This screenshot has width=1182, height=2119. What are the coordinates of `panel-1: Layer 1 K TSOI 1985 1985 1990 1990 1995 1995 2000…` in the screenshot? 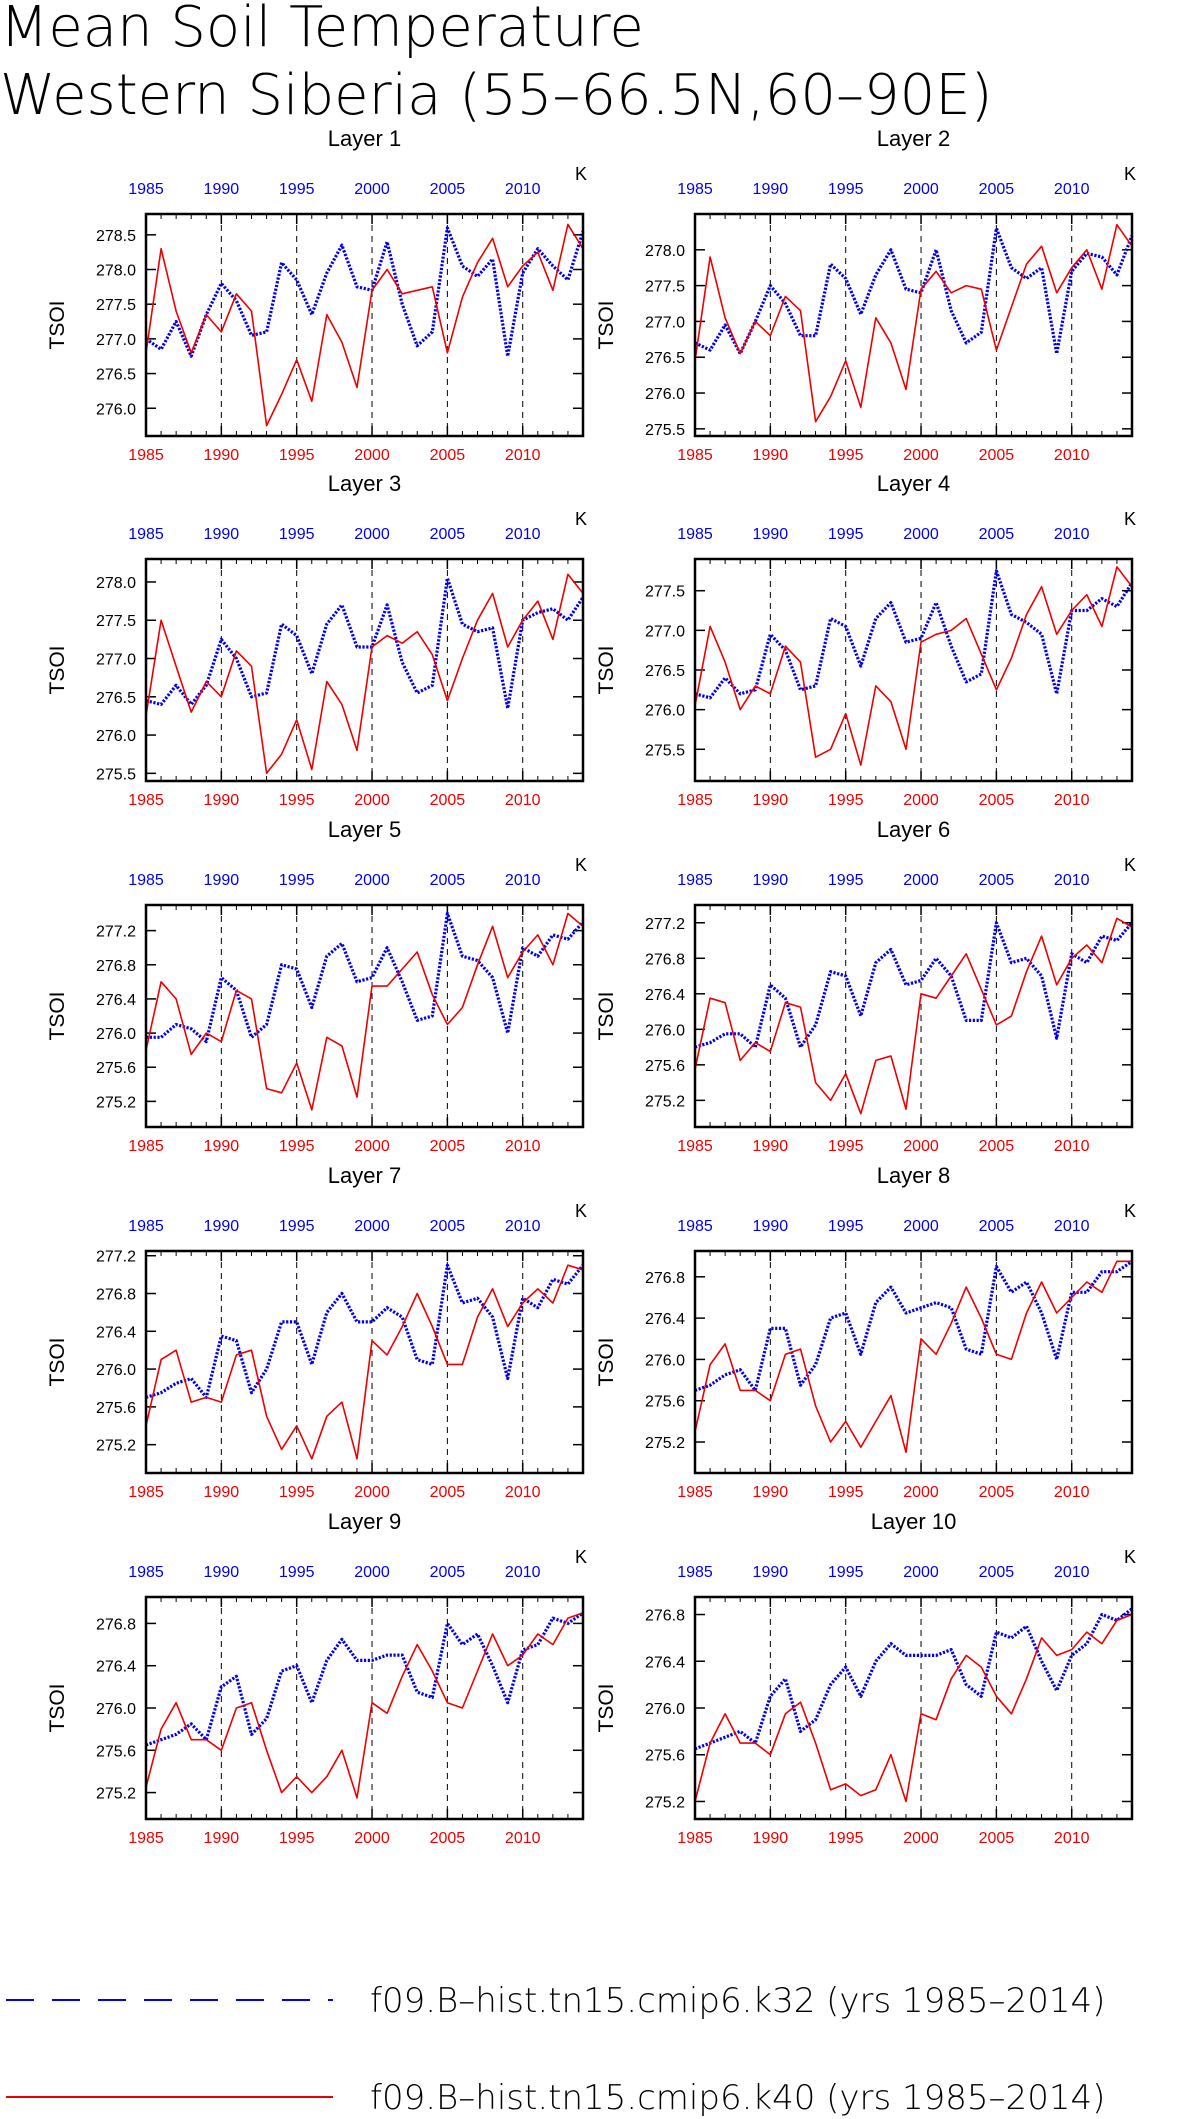 It's located at (316, 295).